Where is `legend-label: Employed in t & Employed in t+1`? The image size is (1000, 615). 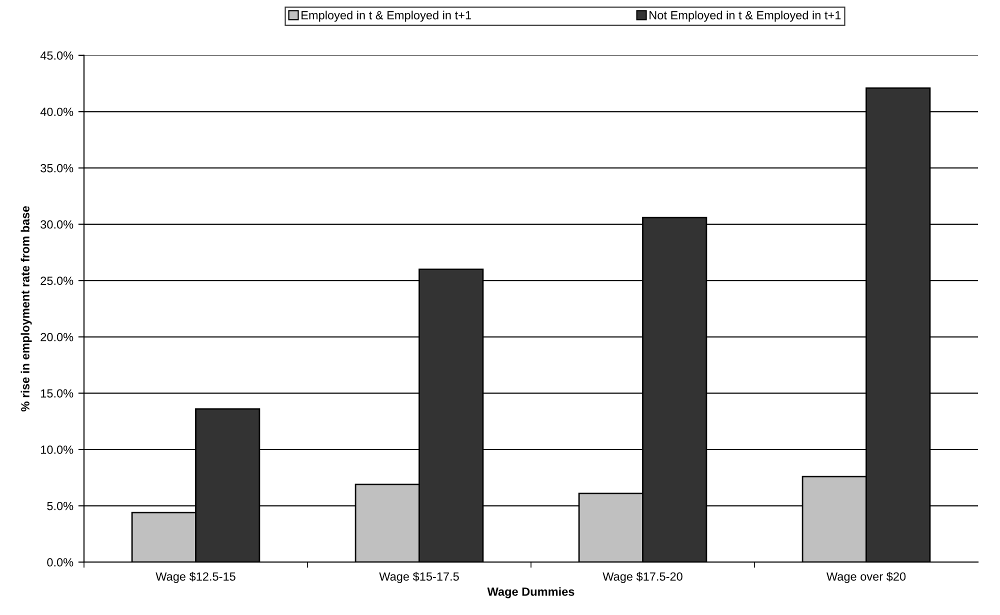
legend-label: Employed in t & Employed in t+1 is located at coordinates (386, 16).